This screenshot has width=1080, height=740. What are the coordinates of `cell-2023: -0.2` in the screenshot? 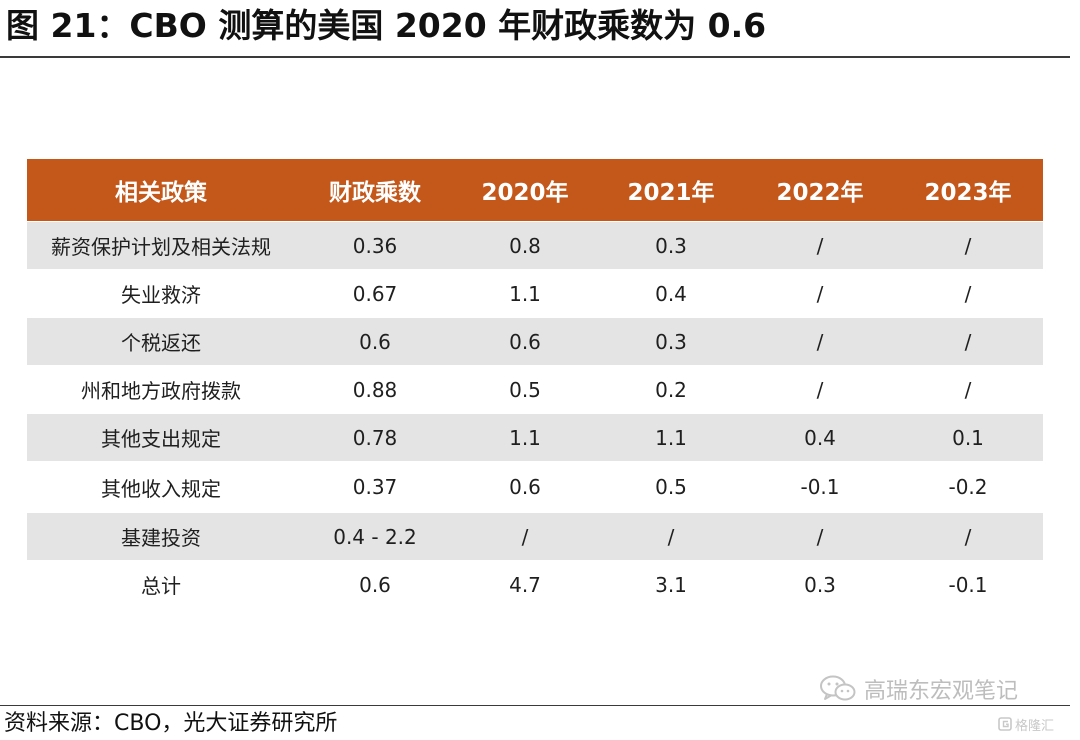 It's located at (968, 487).